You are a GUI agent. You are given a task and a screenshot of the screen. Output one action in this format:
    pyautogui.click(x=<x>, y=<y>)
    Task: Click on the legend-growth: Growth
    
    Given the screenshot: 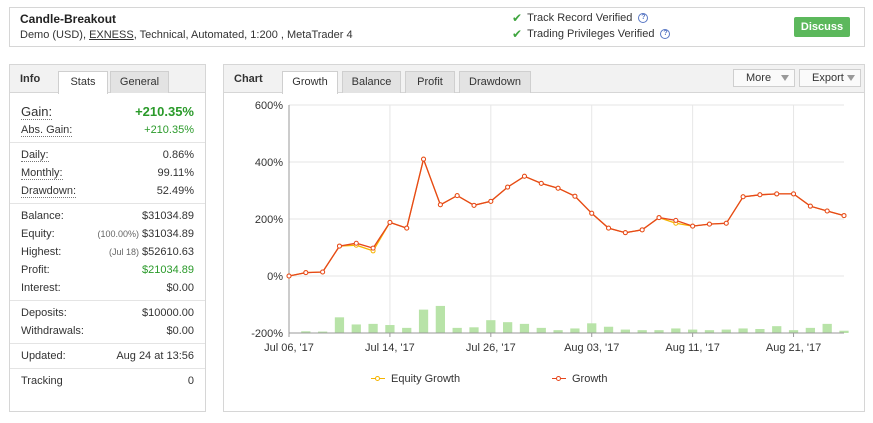 What is the action you would take?
    pyautogui.click(x=579, y=379)
    